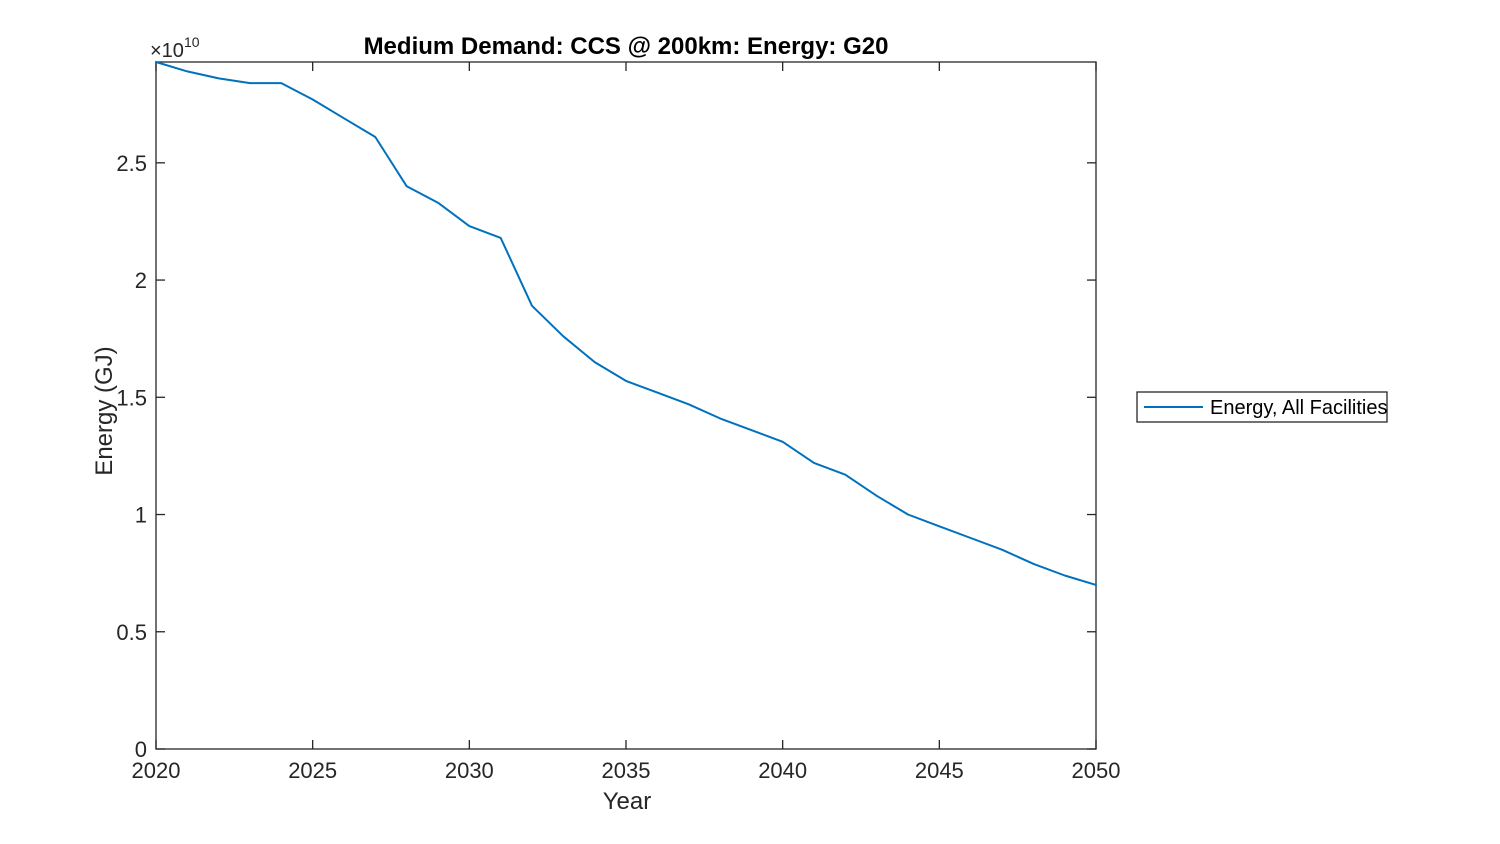 This screenshot has height=844, width=1500. What do you see at coordinates (131, 632) in the screenshot?
I see `y-tick-label: 0.5` at bounding box center [131, 632].